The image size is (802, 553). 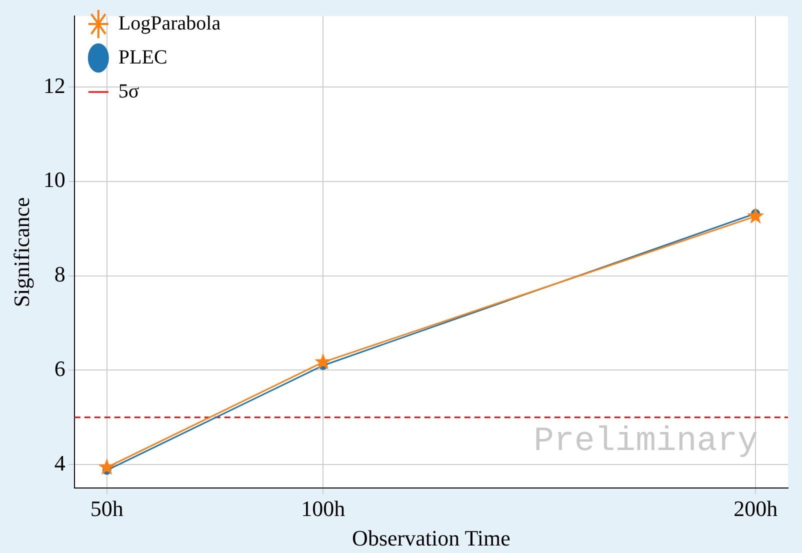 I want to click on y-tick-label: 6, so click(x=60, y=368).